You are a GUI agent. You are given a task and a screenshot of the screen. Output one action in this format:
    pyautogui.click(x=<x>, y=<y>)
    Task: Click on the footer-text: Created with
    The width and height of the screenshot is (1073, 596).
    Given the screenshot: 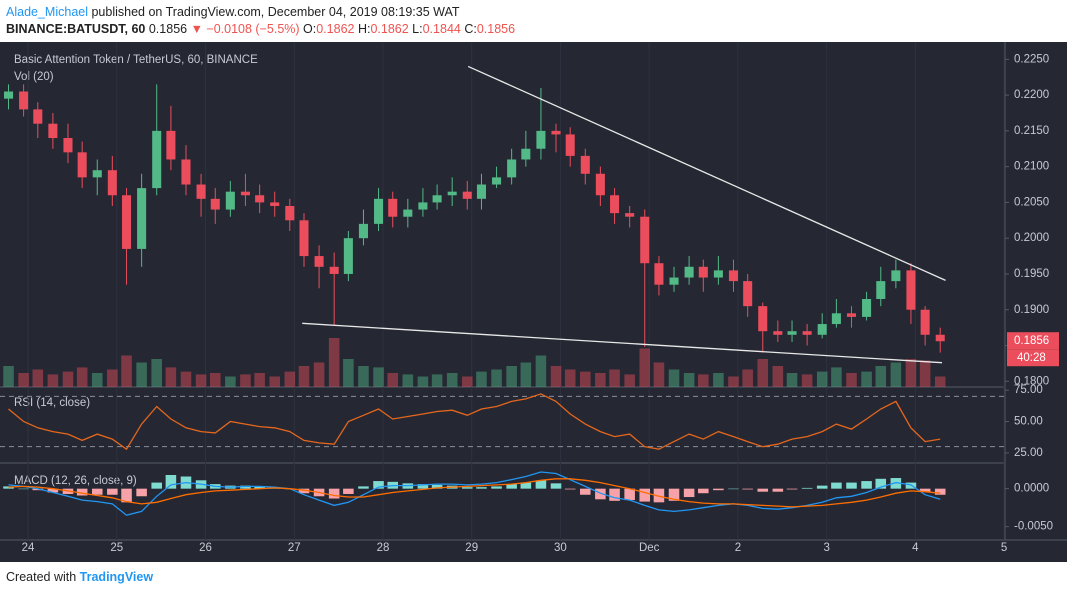 What is the action you would take?
    pyautogui.click(x=41, y=577)
    